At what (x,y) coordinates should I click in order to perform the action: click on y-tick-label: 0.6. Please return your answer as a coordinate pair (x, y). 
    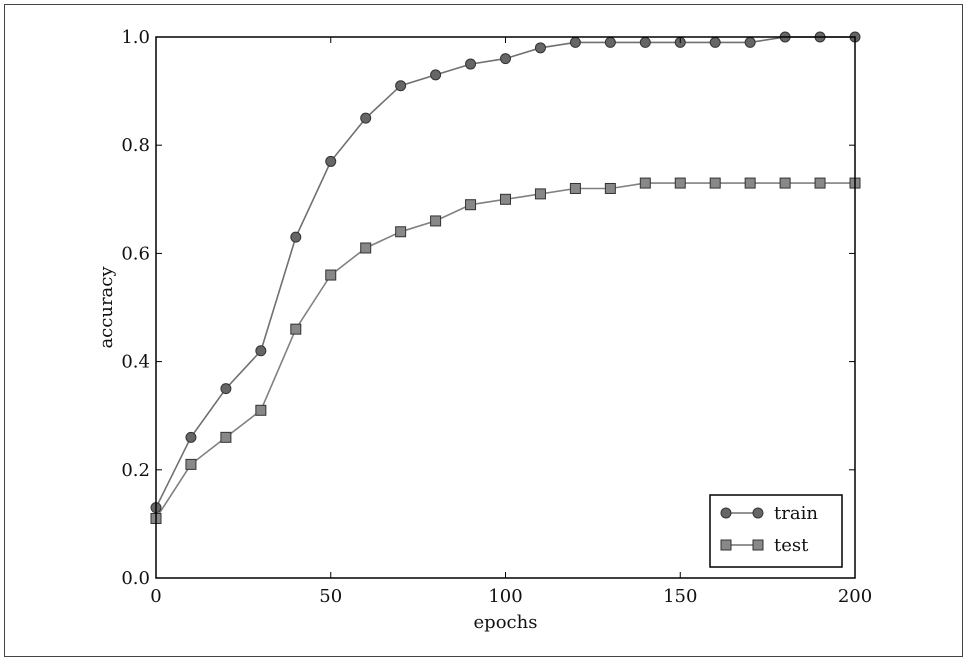
    Looking at the image, I should click on (135, 253).